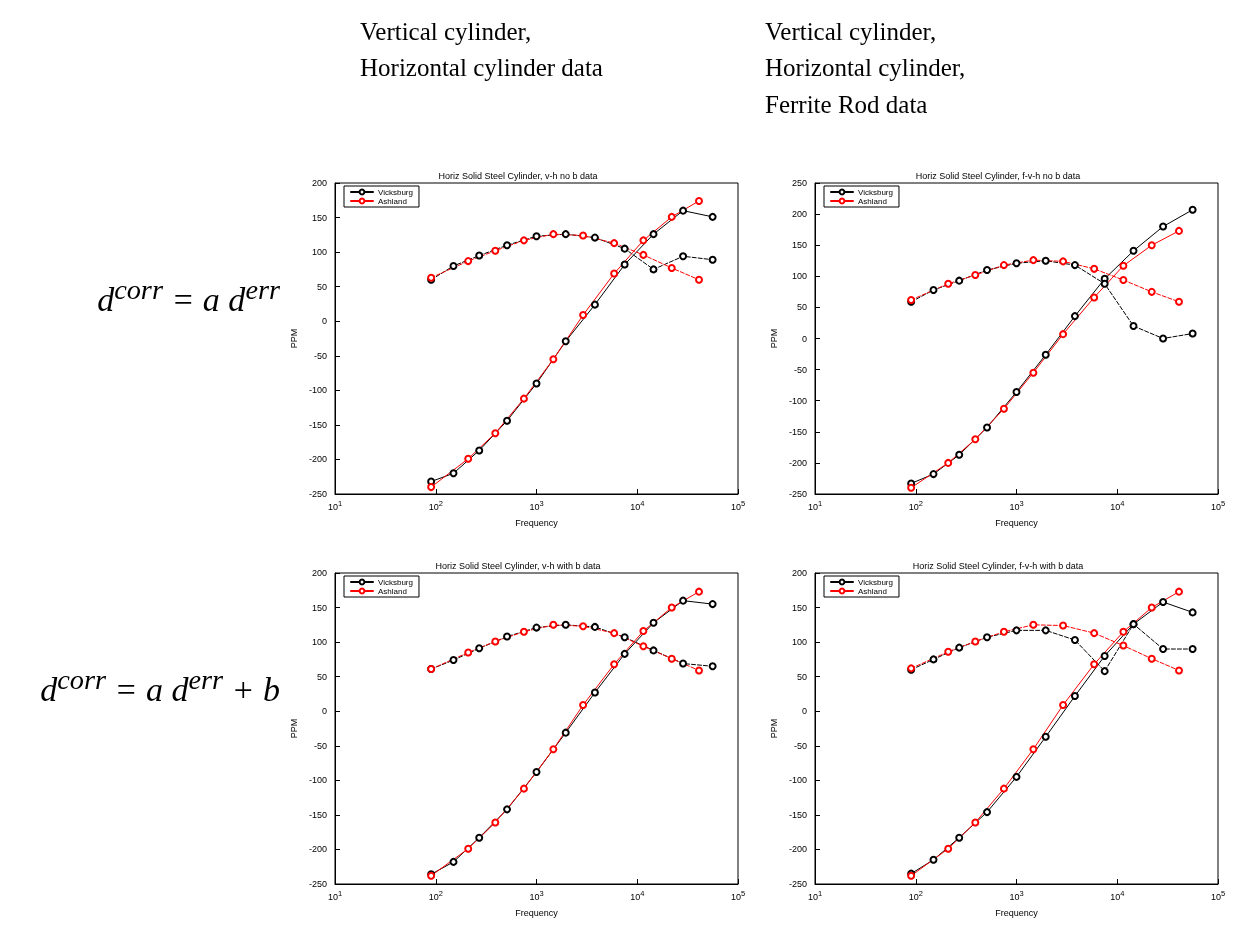 The width and height of the screenshot is (1253, 938). I want to click on chart-title: Horiz Solid Steel Cylinder, v-h no b data, so click(518, 175).